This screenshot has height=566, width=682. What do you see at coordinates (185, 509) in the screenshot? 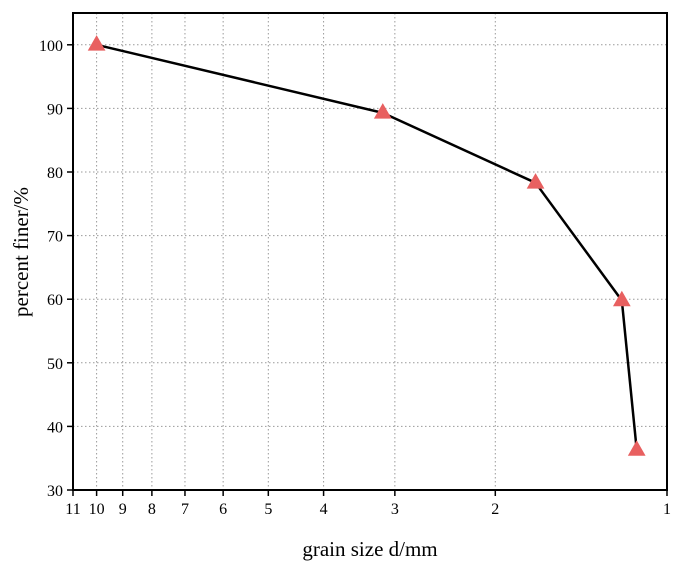
I see `x-tick-label: 7` at bounding box center [185, 509].